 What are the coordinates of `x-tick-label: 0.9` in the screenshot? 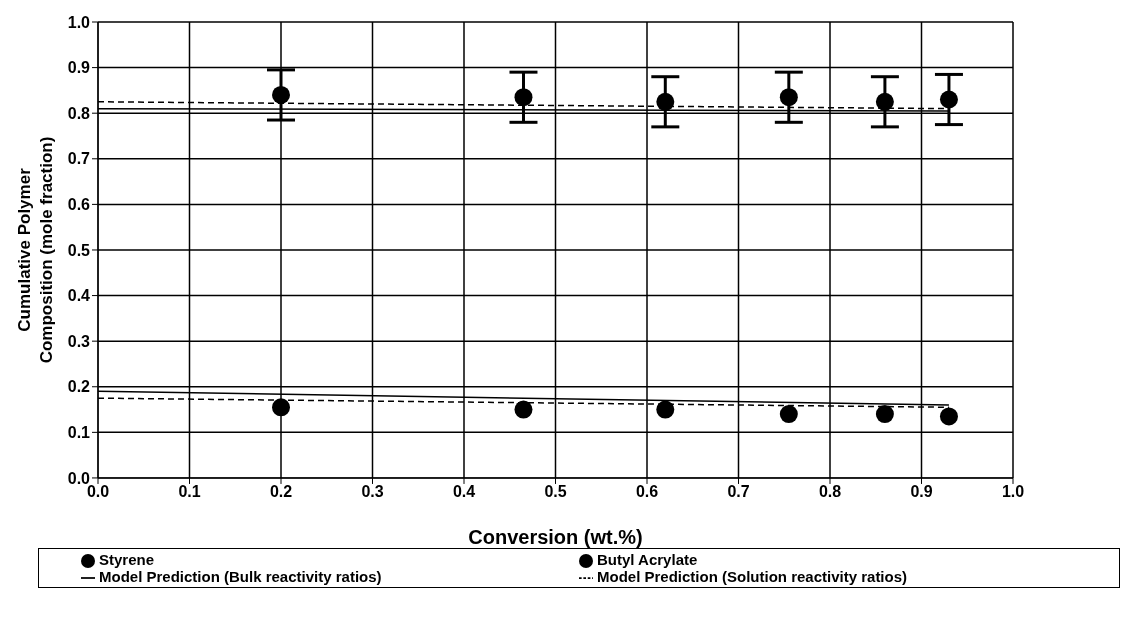 It's located at (921, 492).